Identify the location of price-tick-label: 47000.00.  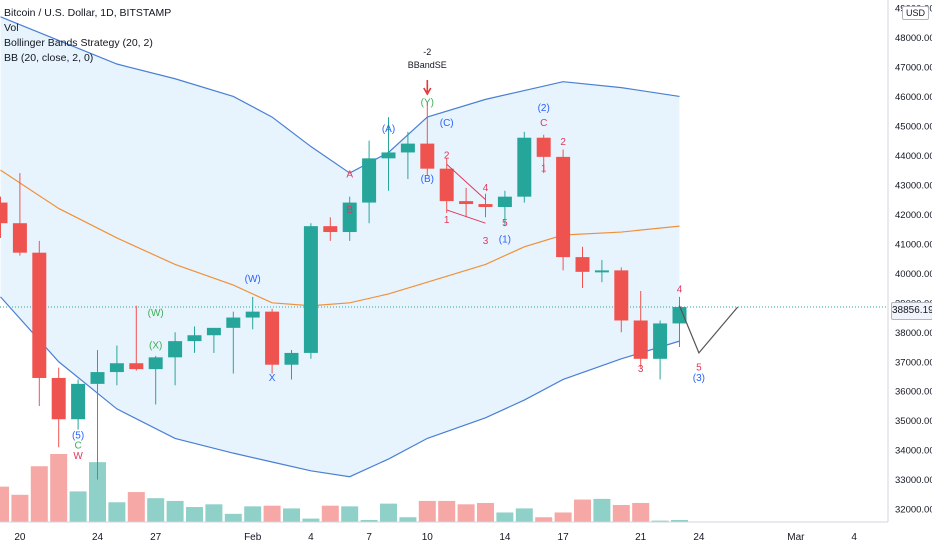
(913, 67).